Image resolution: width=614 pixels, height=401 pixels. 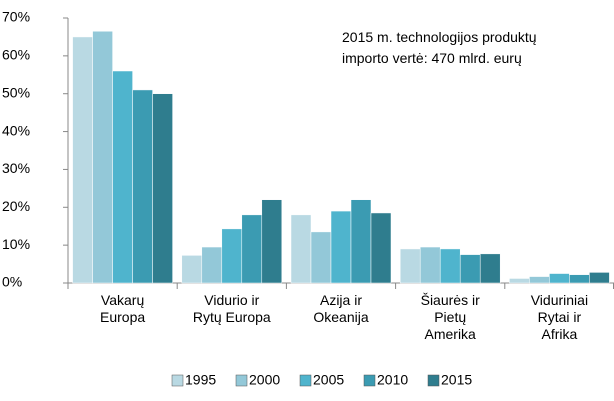 What do you see at coordinates (16, 206) in the screenshot?
I see `y-tick-label: 20%` at bounding box center [16, 206].